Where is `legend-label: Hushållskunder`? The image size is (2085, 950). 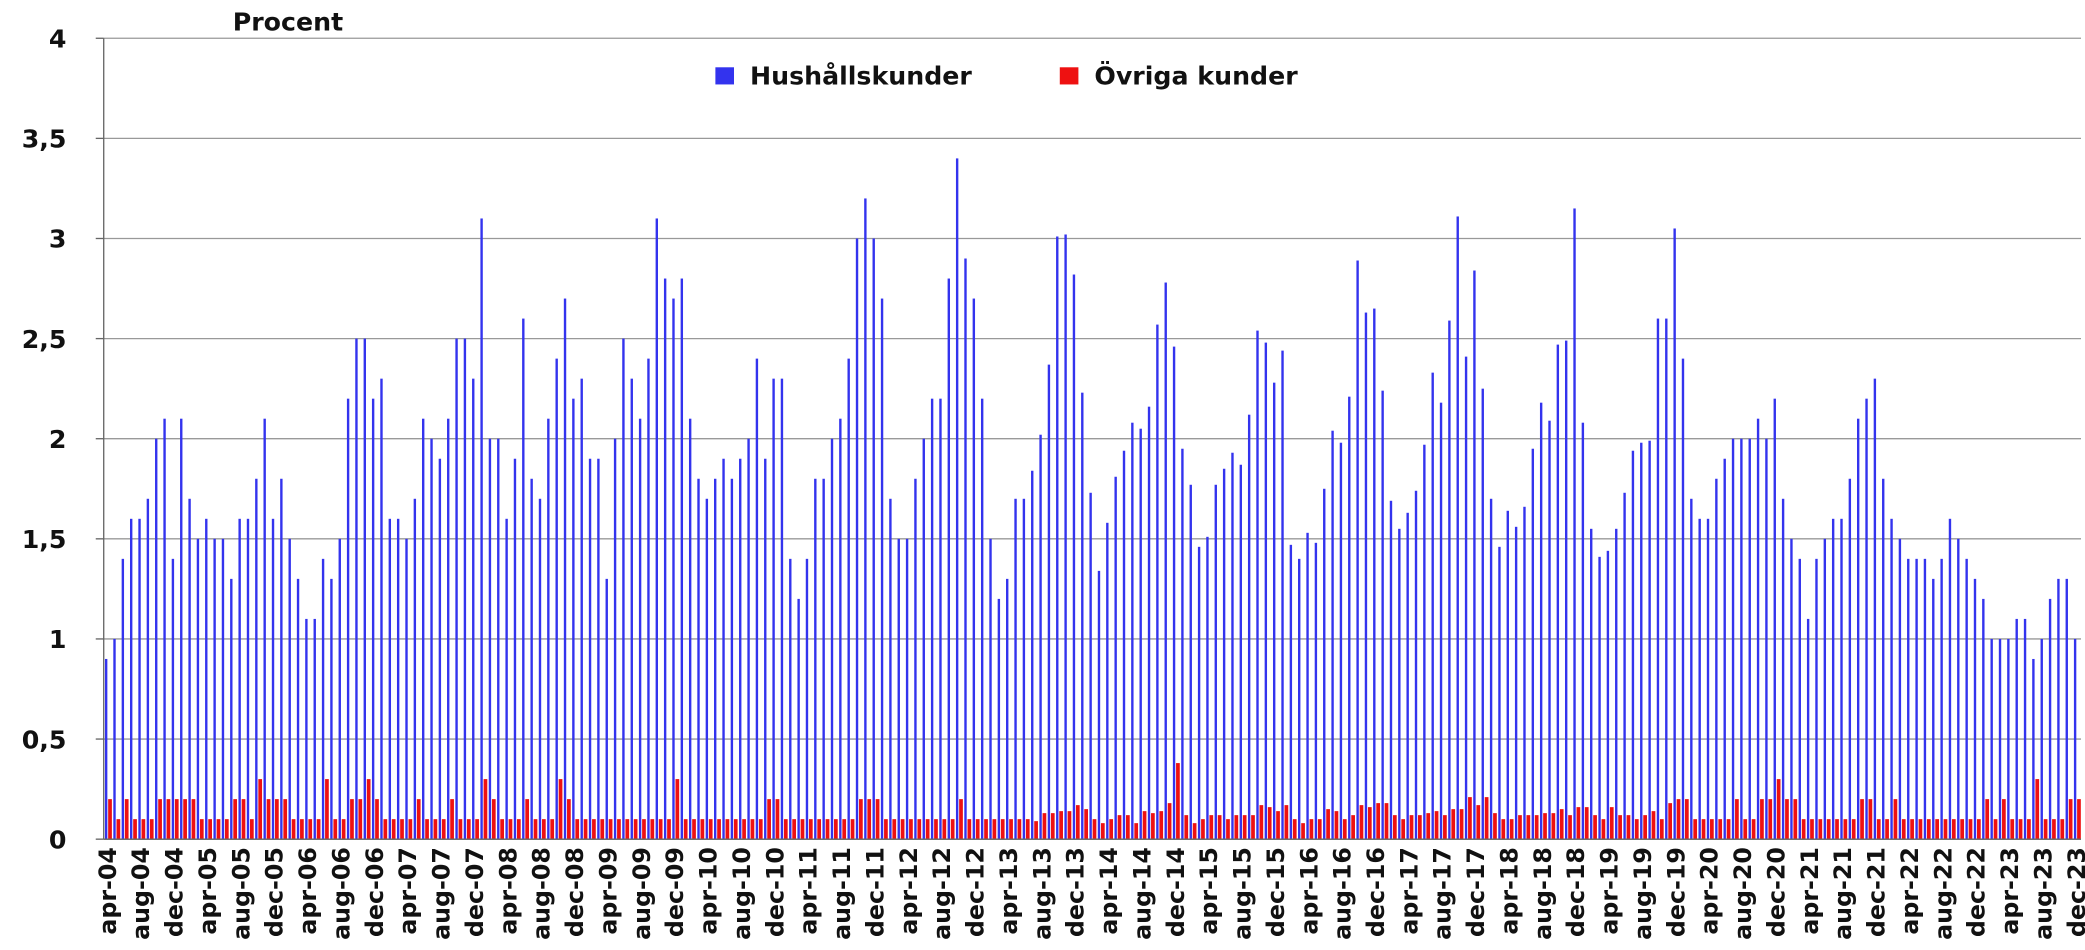
legend-label: Hushållskunder is located at coordinates (861, 76).